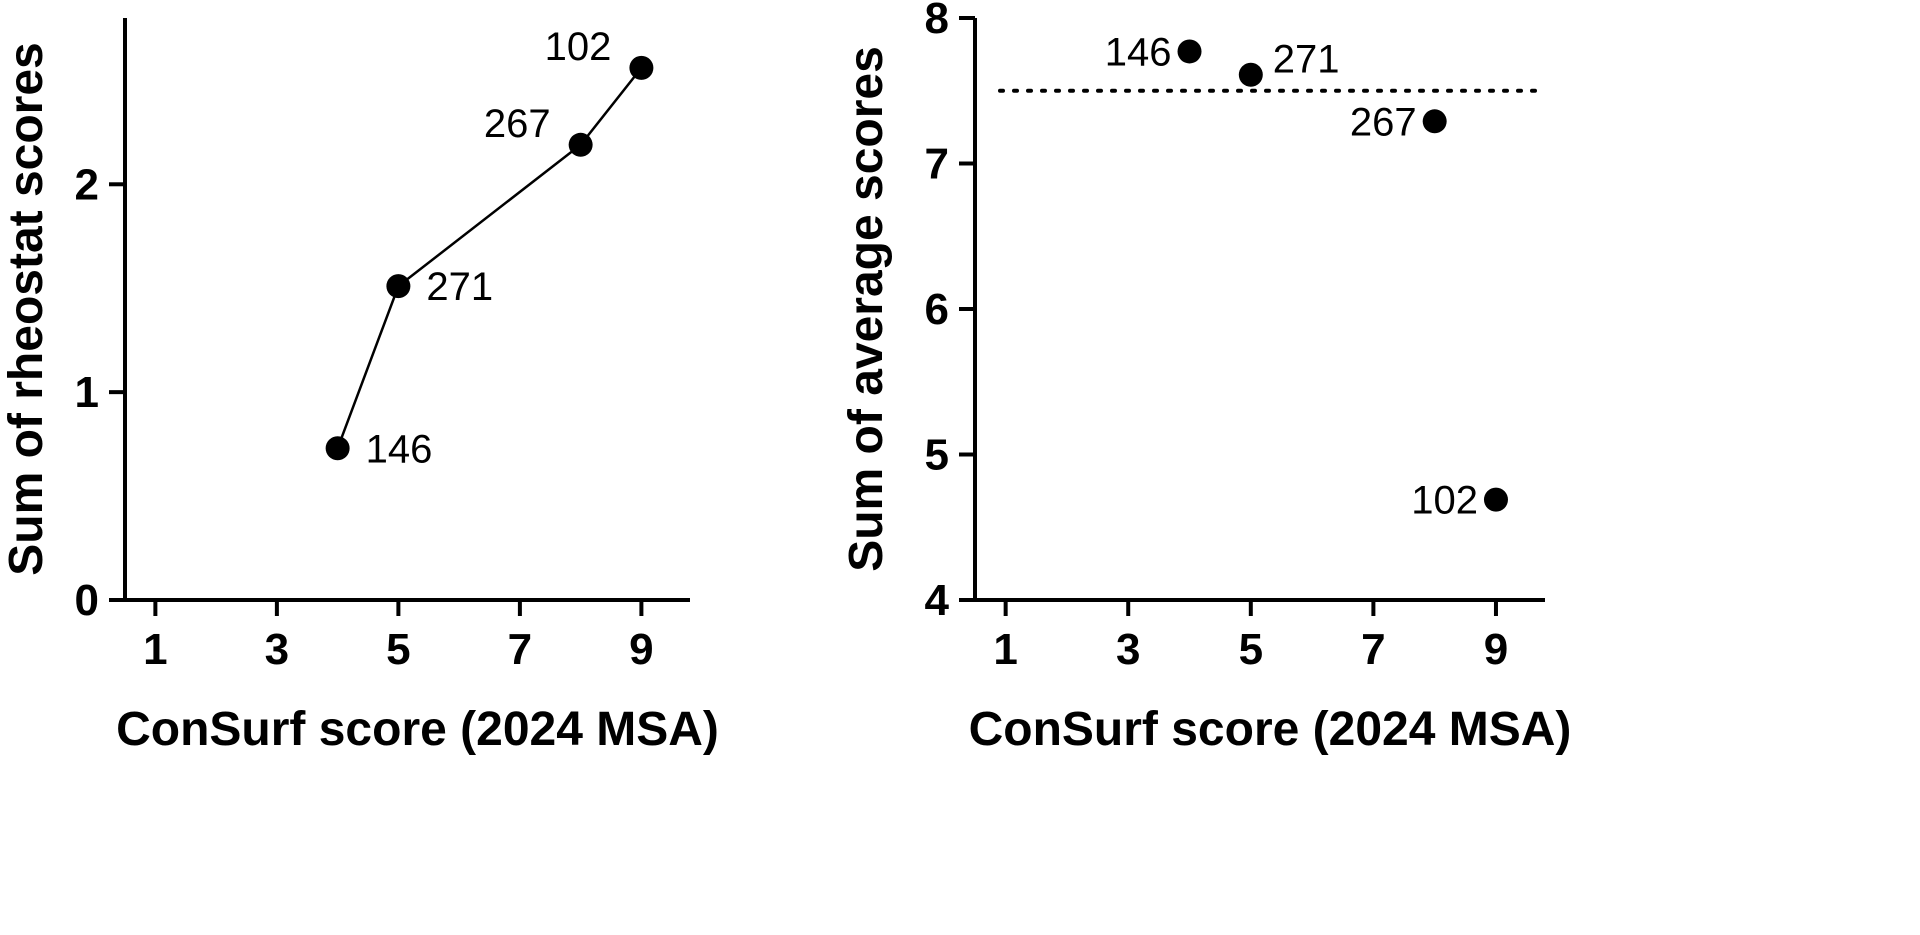 The image size is (1920, 935). Describe the element at coordinates (937, 455) in the screenshot. I see `y-tick-label: 5` at that location.